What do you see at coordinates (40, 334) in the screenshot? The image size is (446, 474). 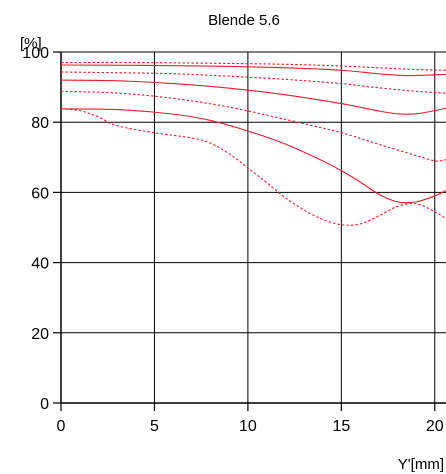 I see `y-tick-label: 20` at bounding box center [40, 334].